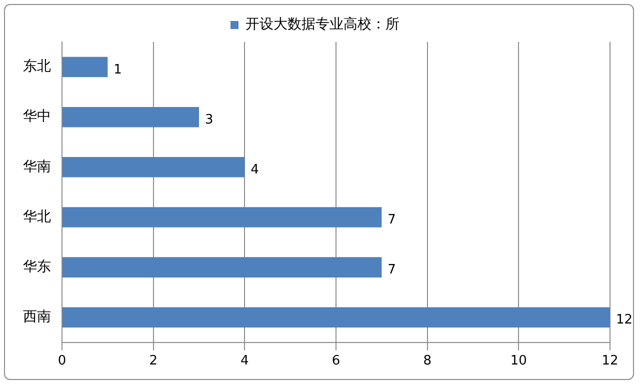 The image size is (640, 386). Describe the element at coordinates (62, 361) in the screenshot. I see `x-tick-label: 0` at that location.